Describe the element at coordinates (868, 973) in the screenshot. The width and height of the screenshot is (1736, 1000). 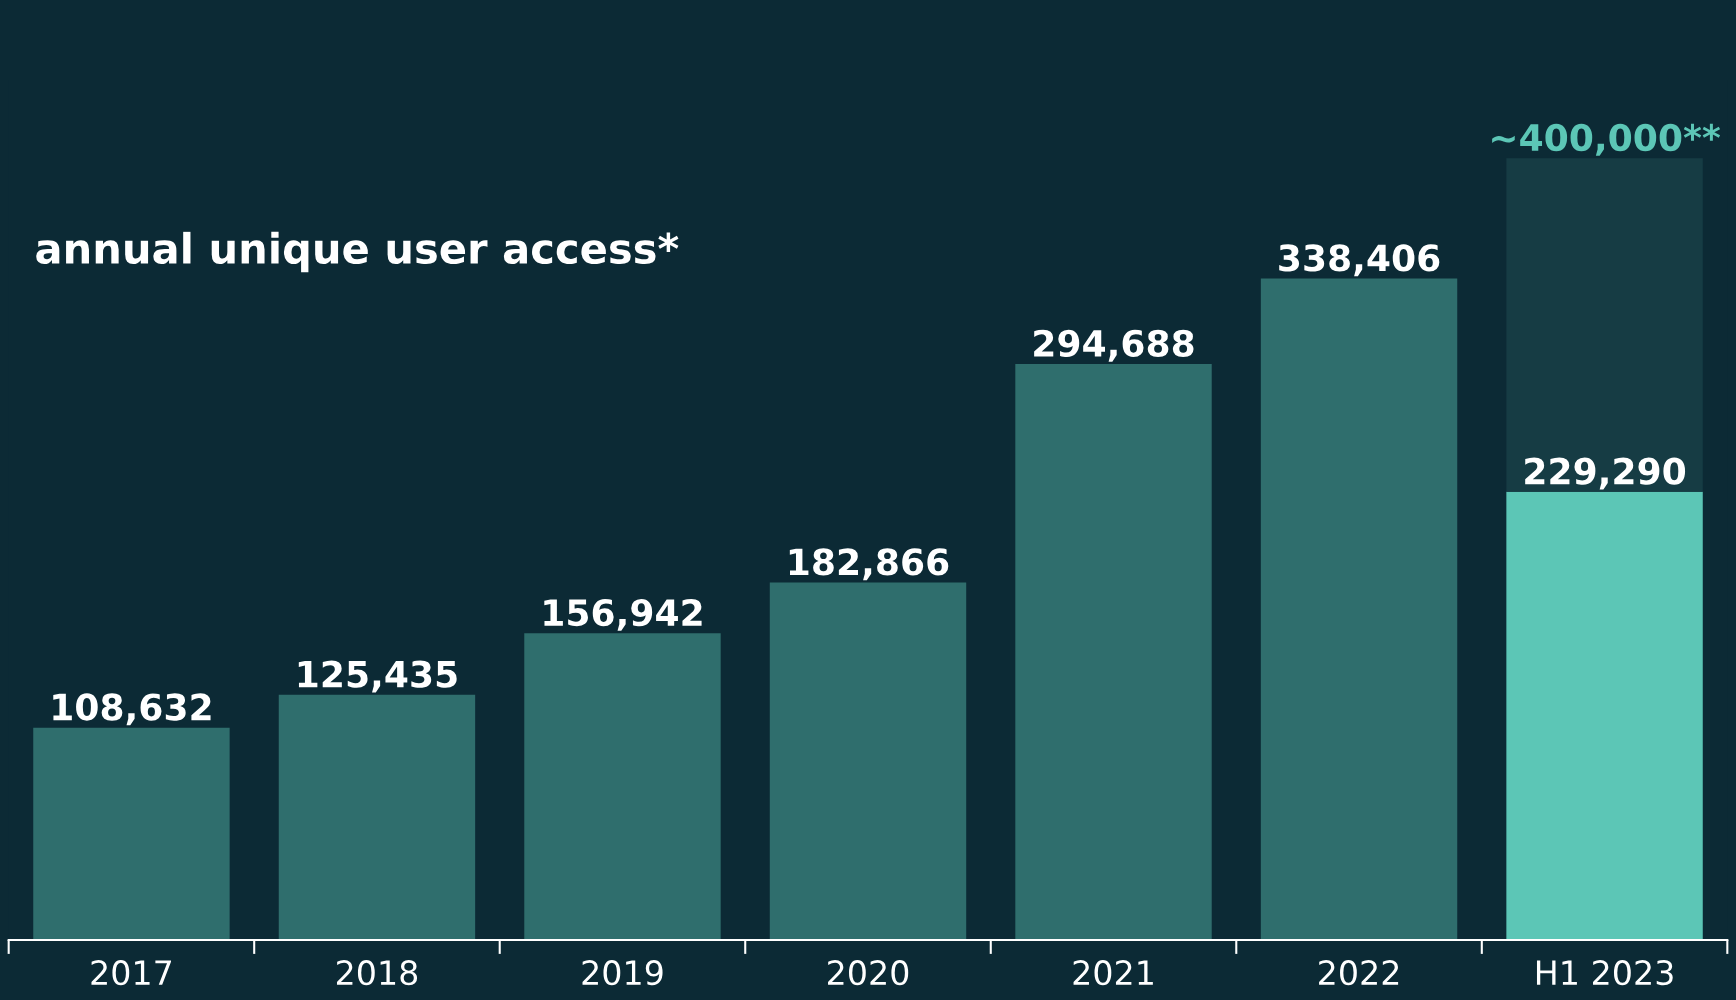
I see `x-tick-label: 2020` at that location.